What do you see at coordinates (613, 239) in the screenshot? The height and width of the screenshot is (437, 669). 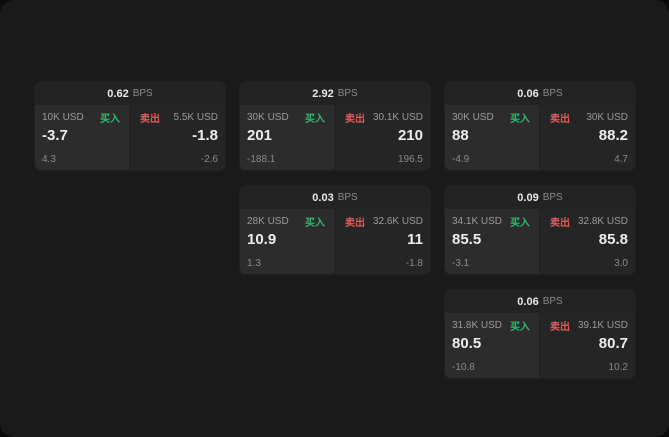 I see `ask-price: 85.8` at bounding box center [613, 239].